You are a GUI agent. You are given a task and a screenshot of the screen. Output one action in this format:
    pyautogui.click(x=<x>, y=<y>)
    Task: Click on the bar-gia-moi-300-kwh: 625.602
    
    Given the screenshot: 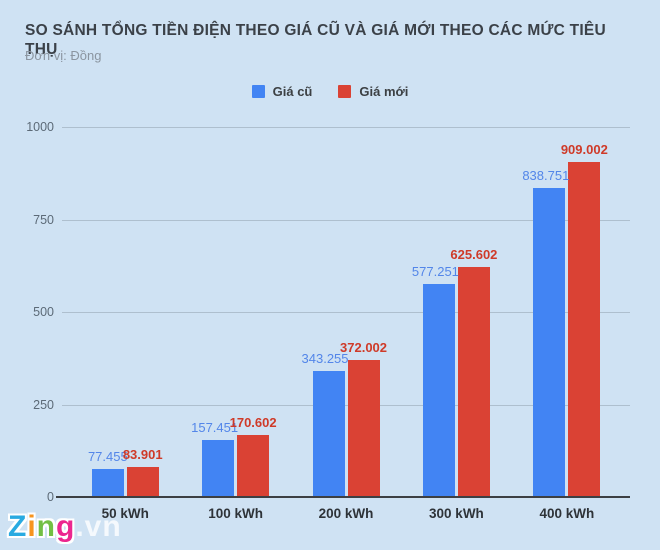 What is the action you would take?
    pyautogui.click(x=473, y=373)
    